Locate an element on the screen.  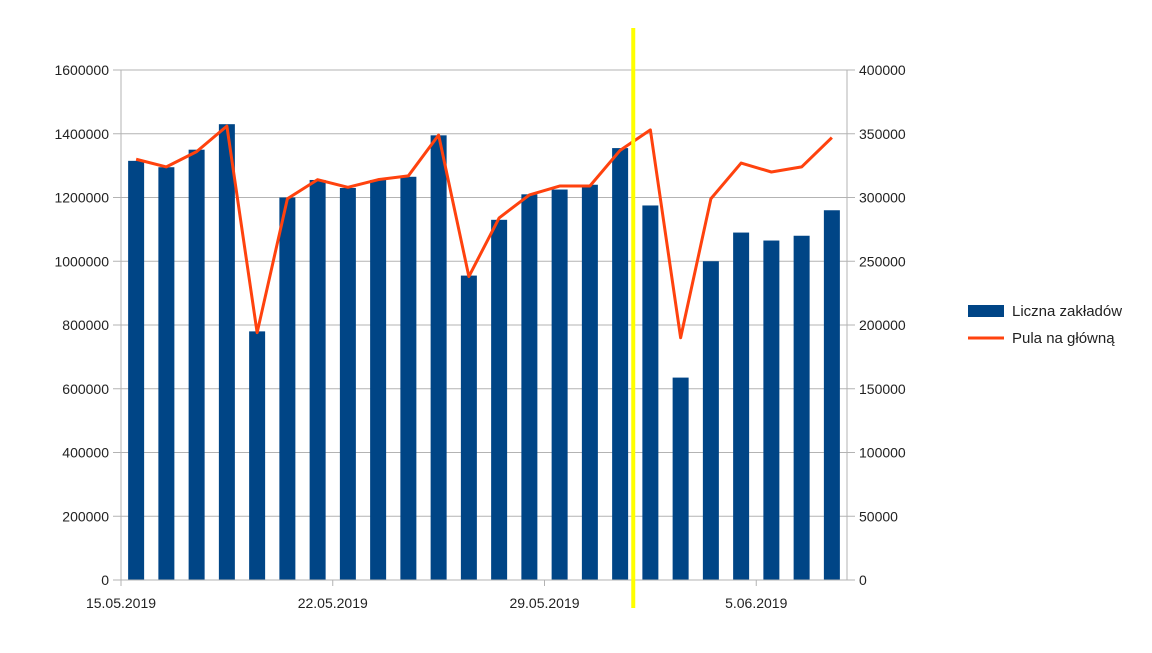
left-tick-label: 1000000 is located at coordinates (81, 261).